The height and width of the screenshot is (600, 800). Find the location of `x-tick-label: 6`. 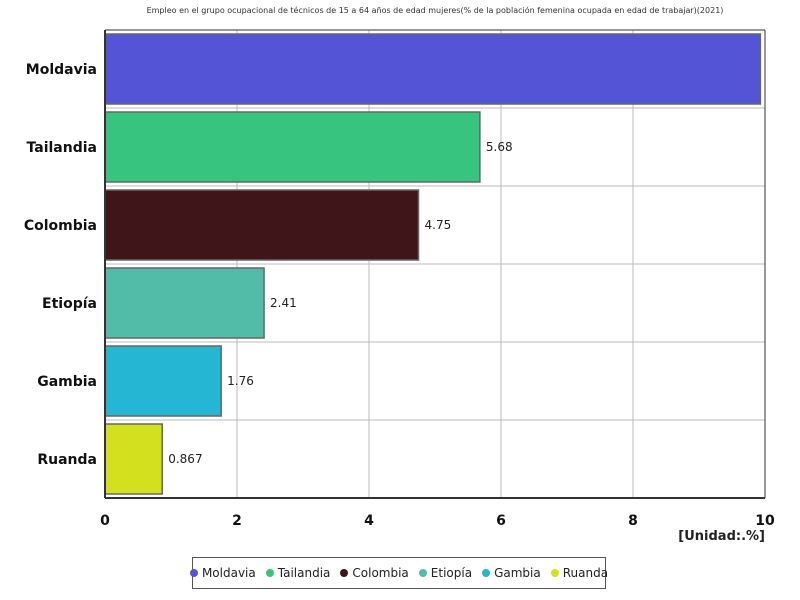

x-tick-label: 6 is located at coordinates (501, 521).